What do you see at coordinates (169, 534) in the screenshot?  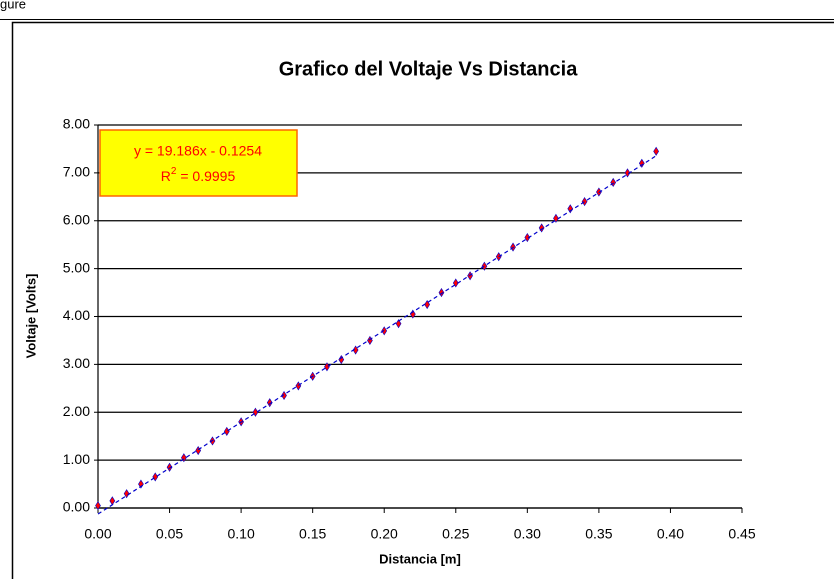 I see `x-tick-label: 0.05` at bounding box center [169, 534].